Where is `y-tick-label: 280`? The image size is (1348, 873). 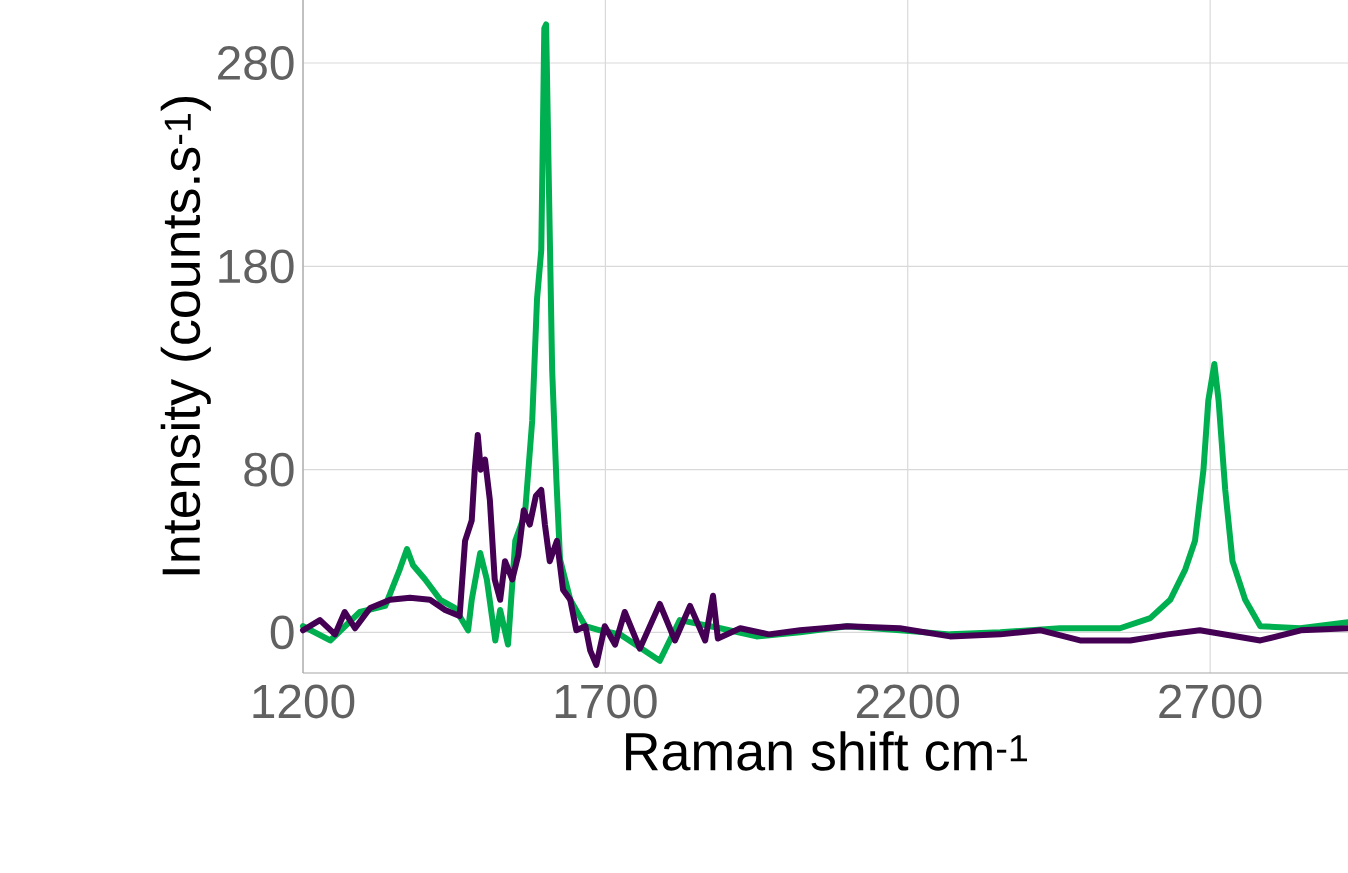
y-tick-label: 280 is located at coordinates (256, 63).